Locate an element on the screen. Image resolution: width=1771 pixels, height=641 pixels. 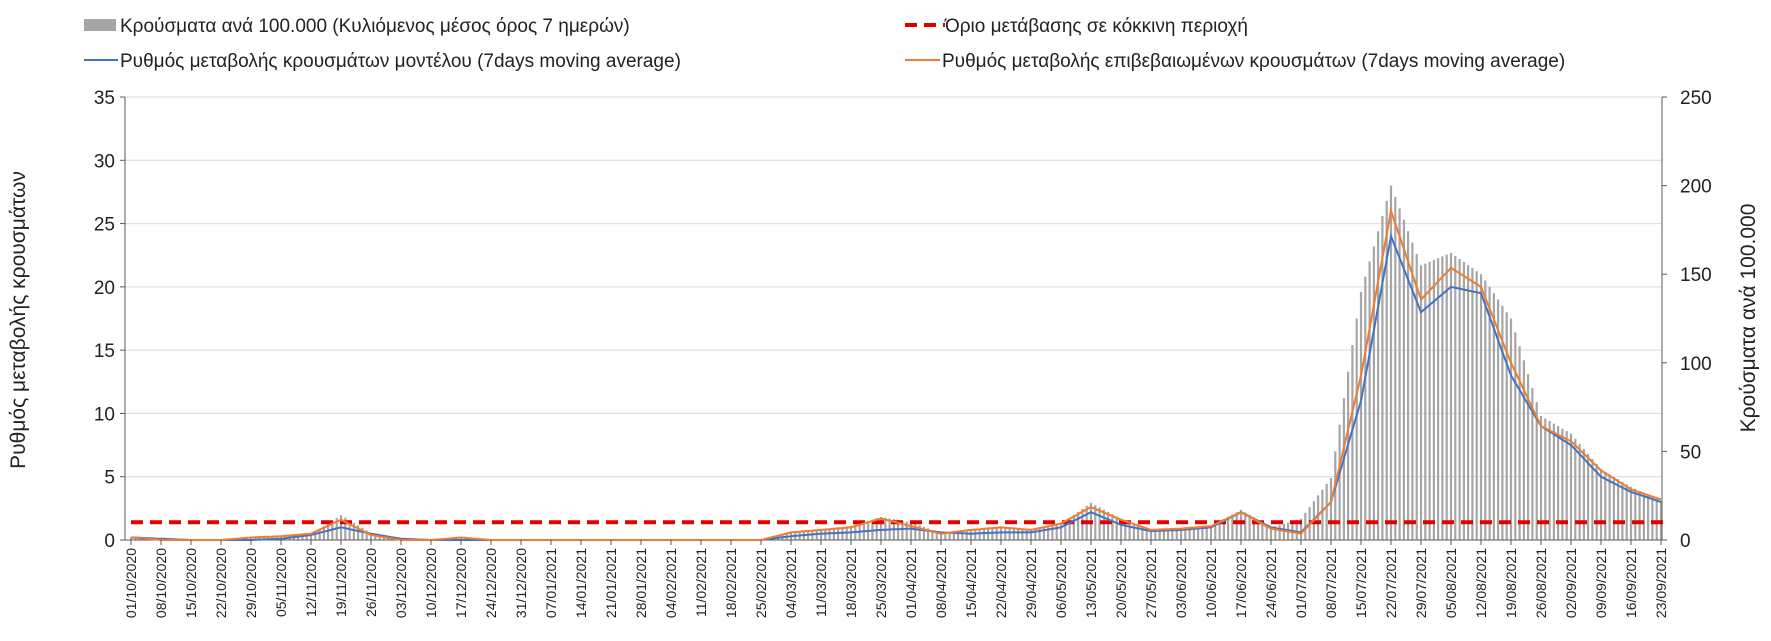
x-tick-label: 01/10/2020 is located at coordinates (131, 583).